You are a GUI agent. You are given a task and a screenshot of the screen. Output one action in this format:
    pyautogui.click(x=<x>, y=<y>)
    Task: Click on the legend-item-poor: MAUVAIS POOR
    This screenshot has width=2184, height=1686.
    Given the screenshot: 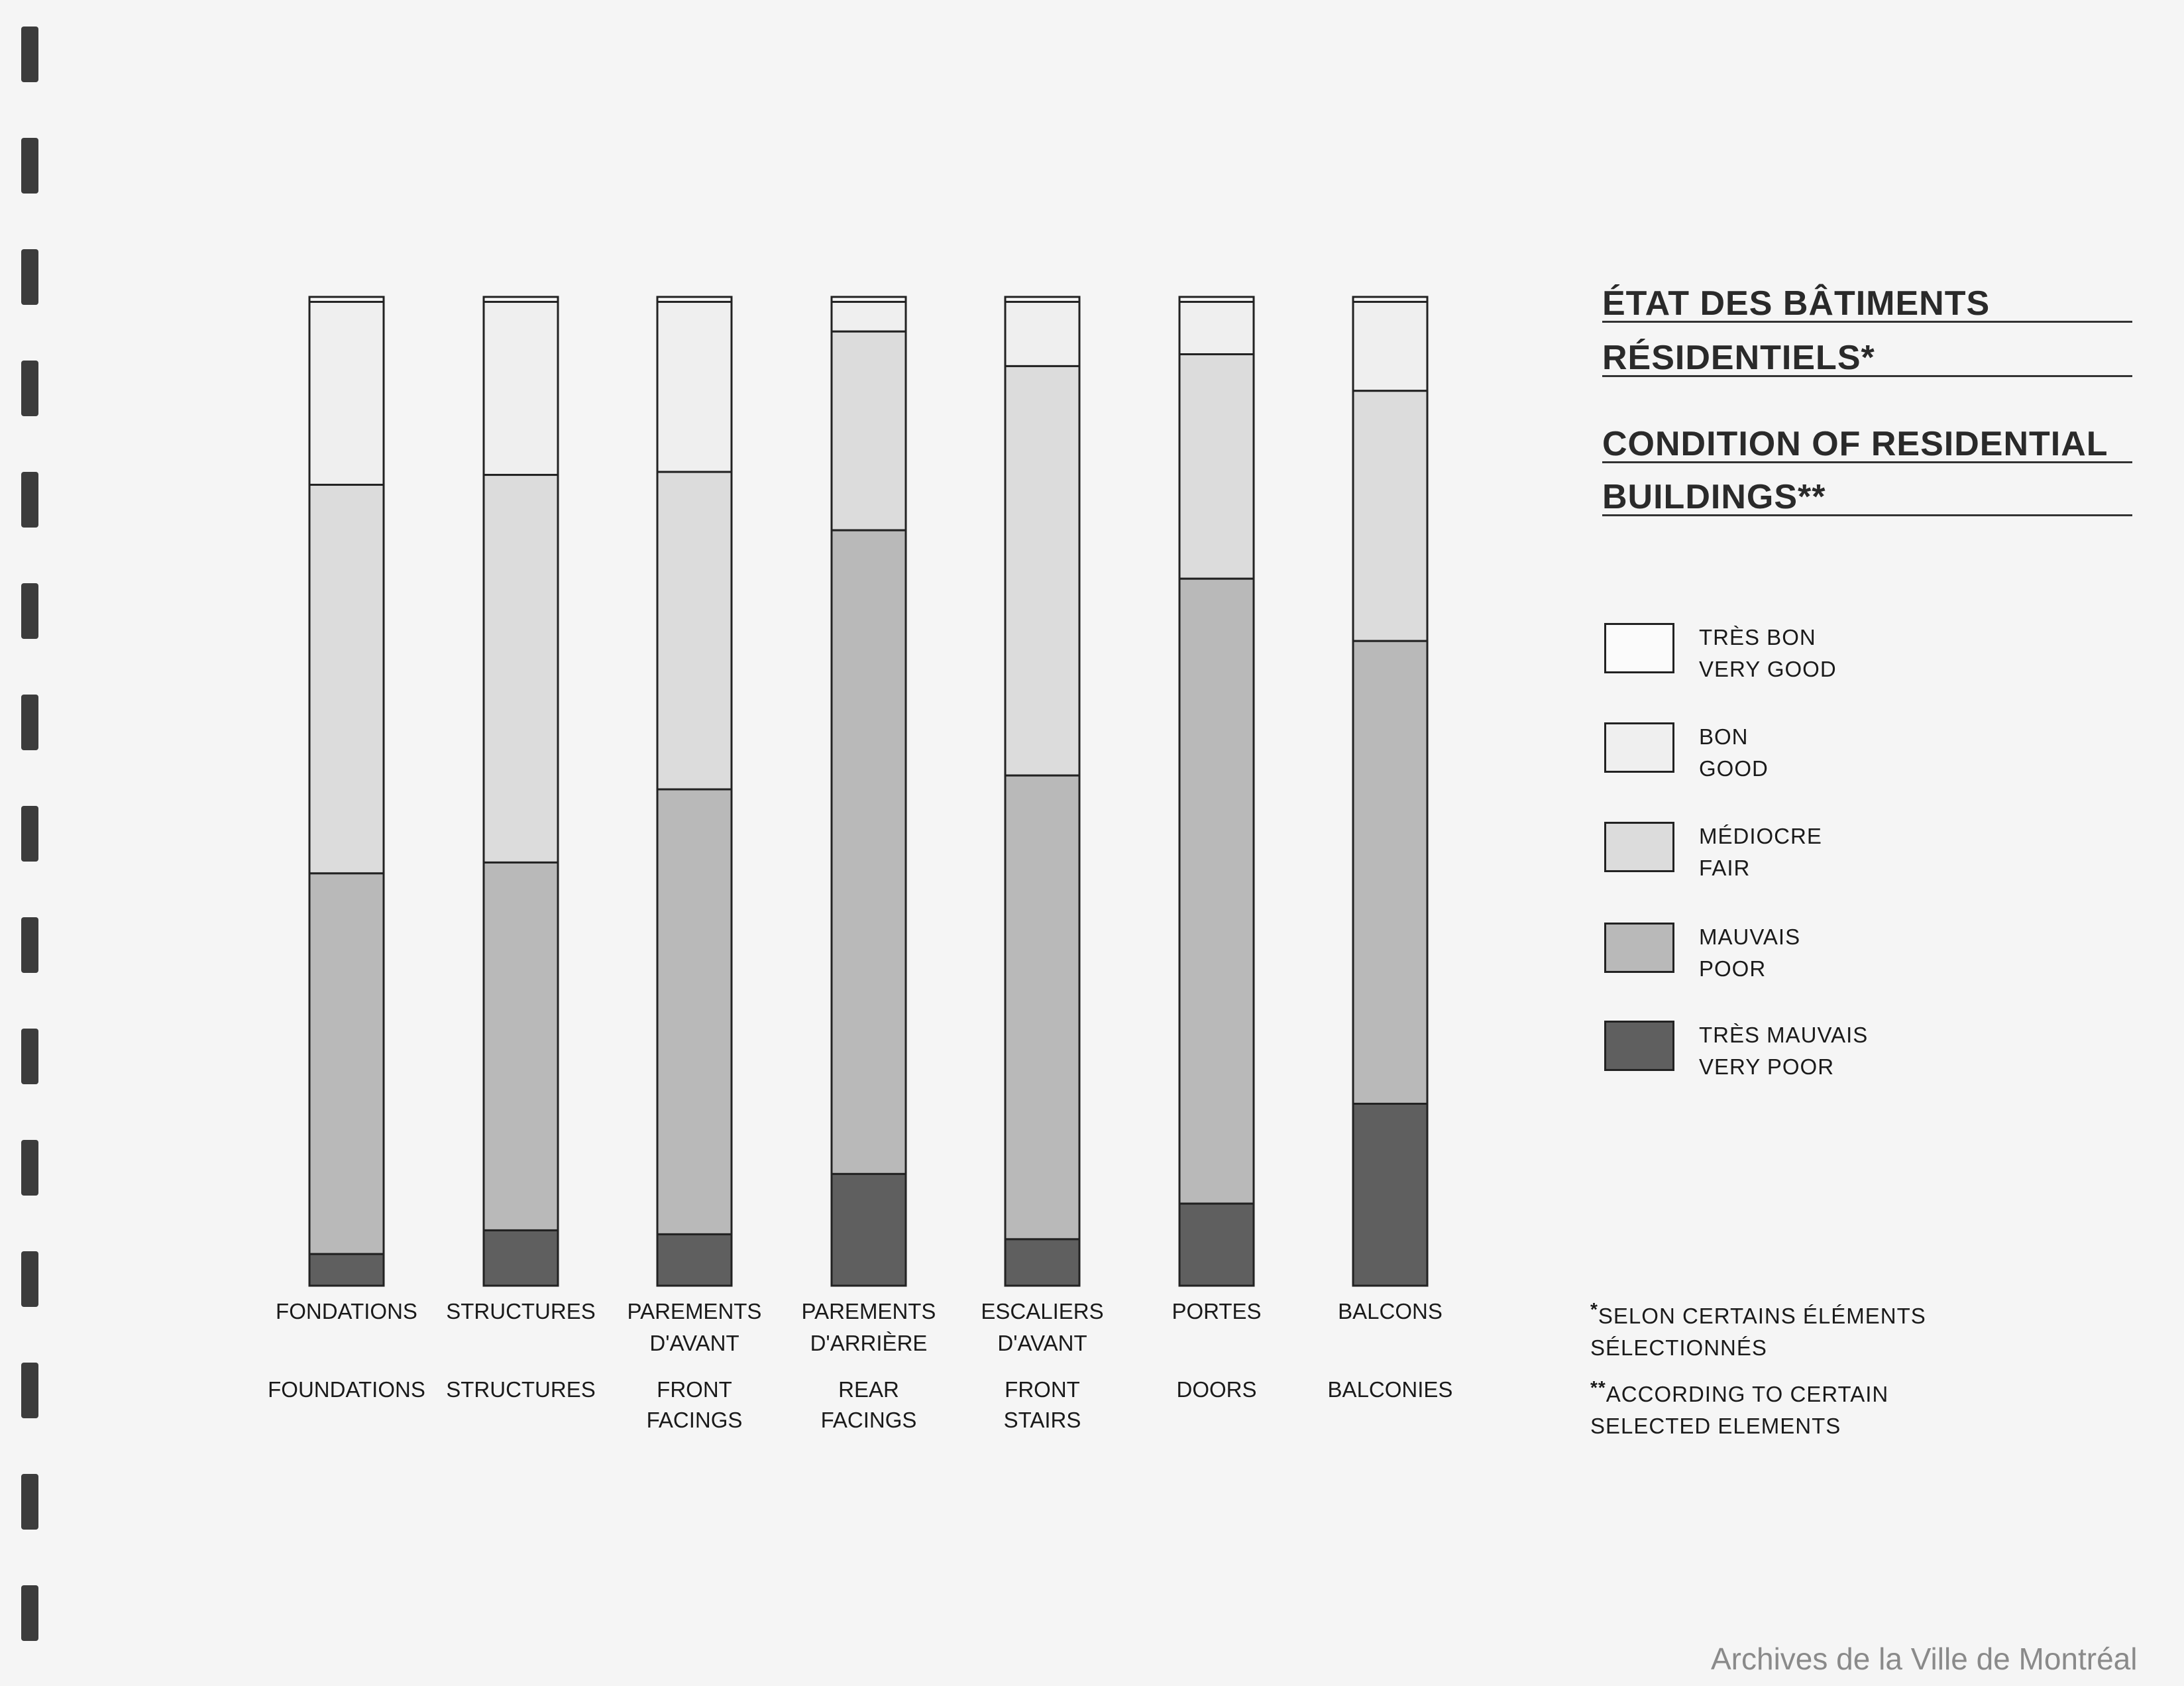 What is the action you would take?
    pyautogui.click(x=1814, y=957)
    